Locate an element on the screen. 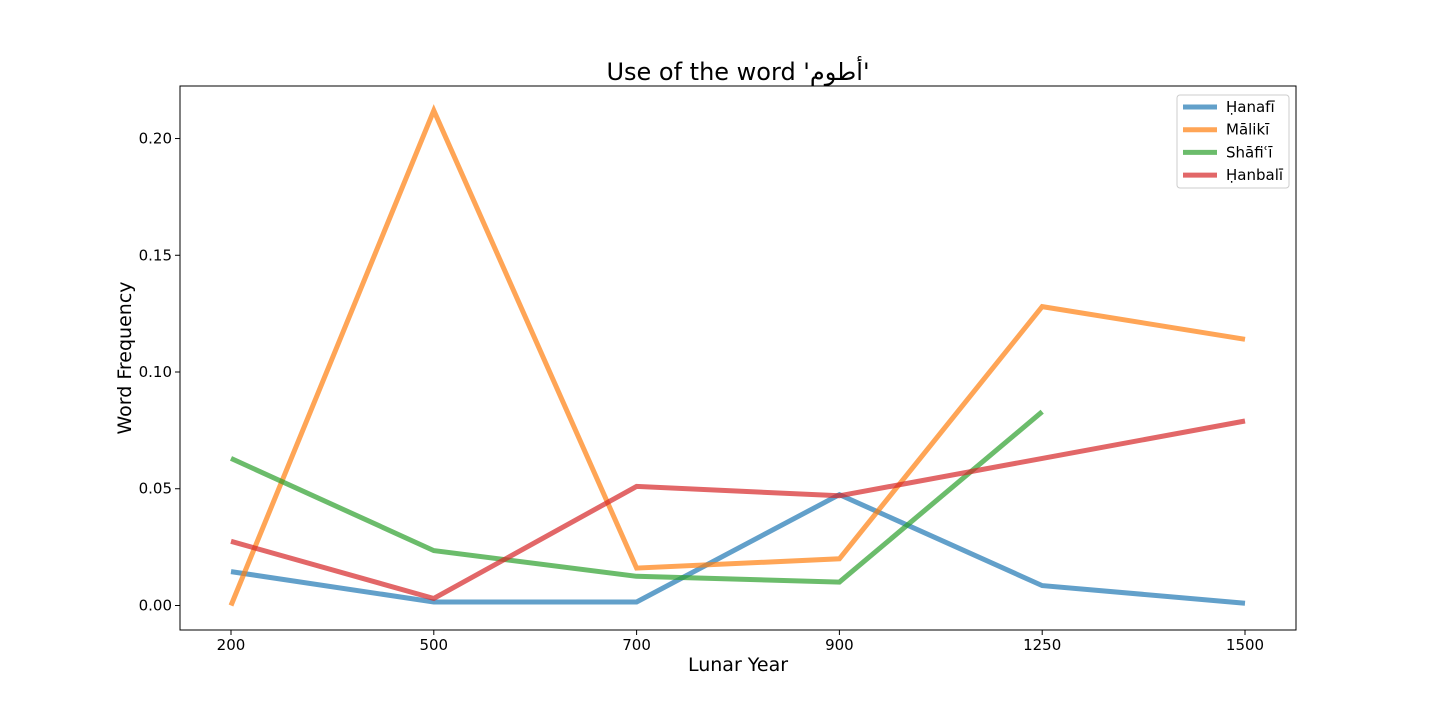 This screenshot has width=1440, height=720. legend-label: Shāfiʿī is located at coordinates (1249, 152).